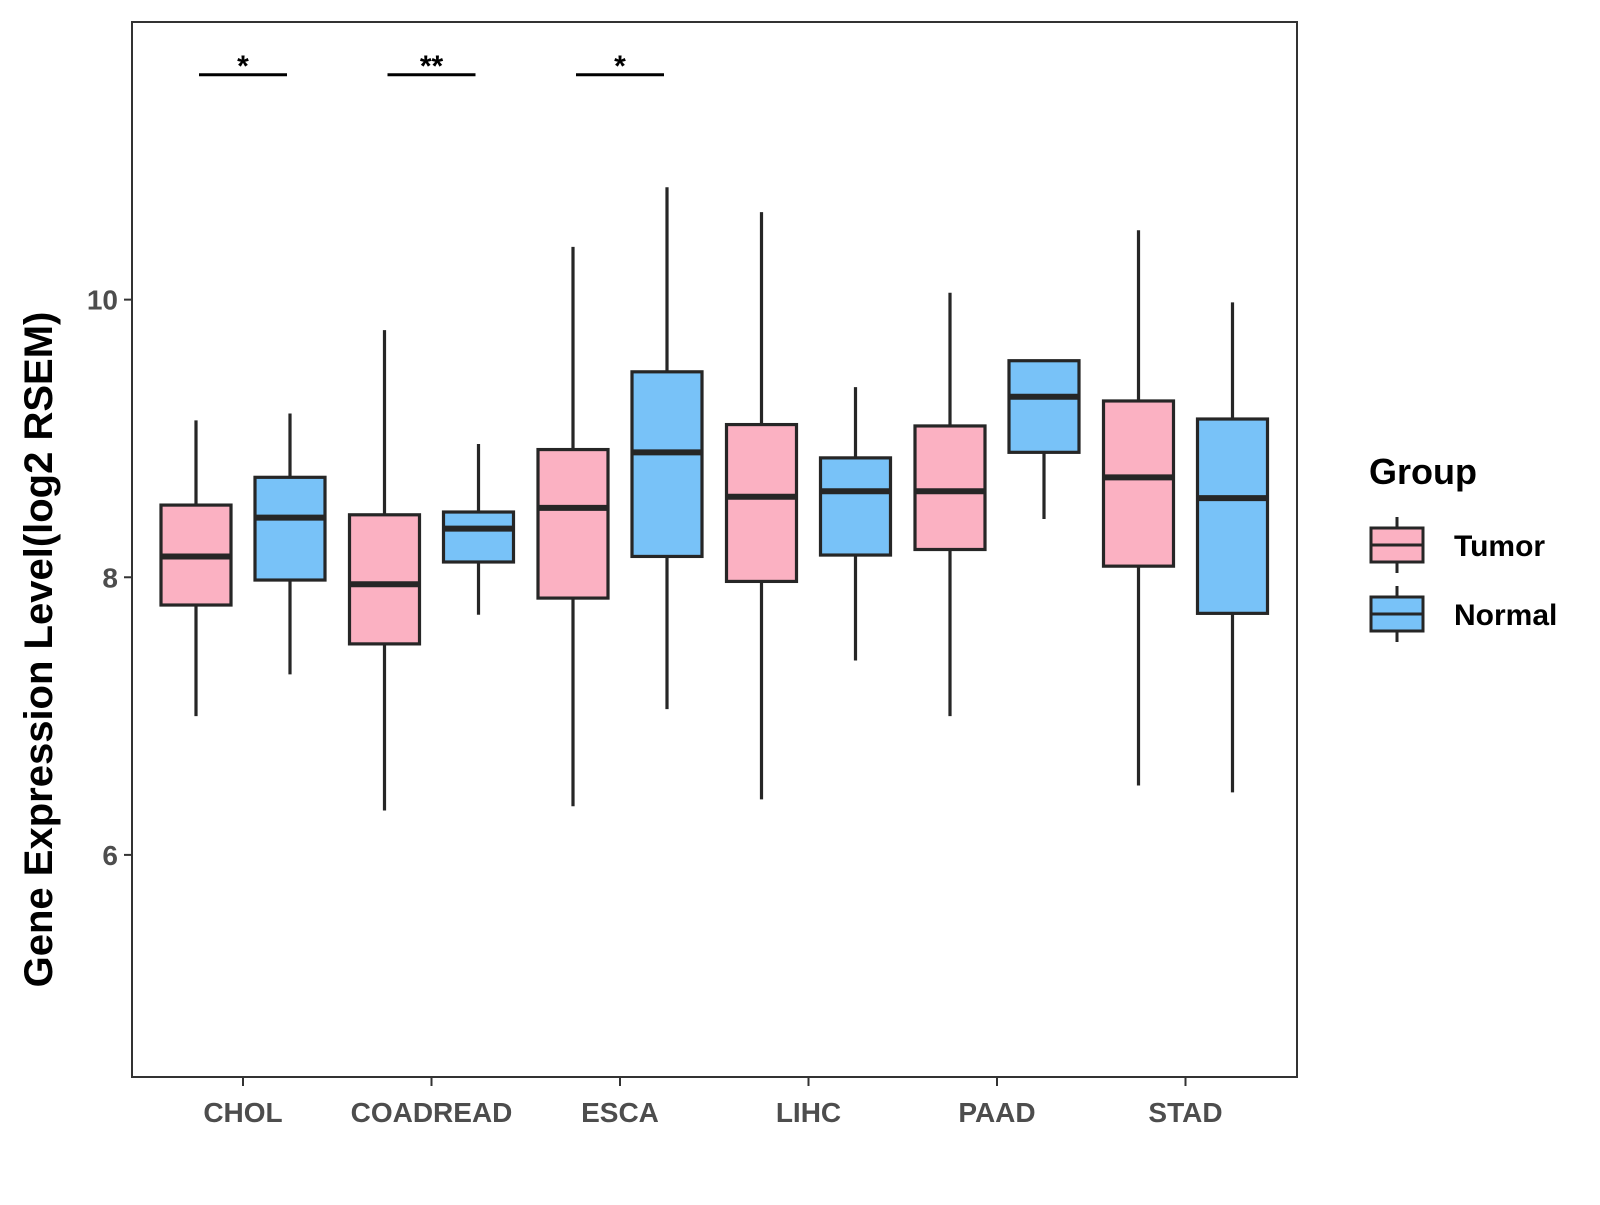 This screenshot has height=1205, width=1600. I want to click on box-tumor-lihc, so click(761, 506).